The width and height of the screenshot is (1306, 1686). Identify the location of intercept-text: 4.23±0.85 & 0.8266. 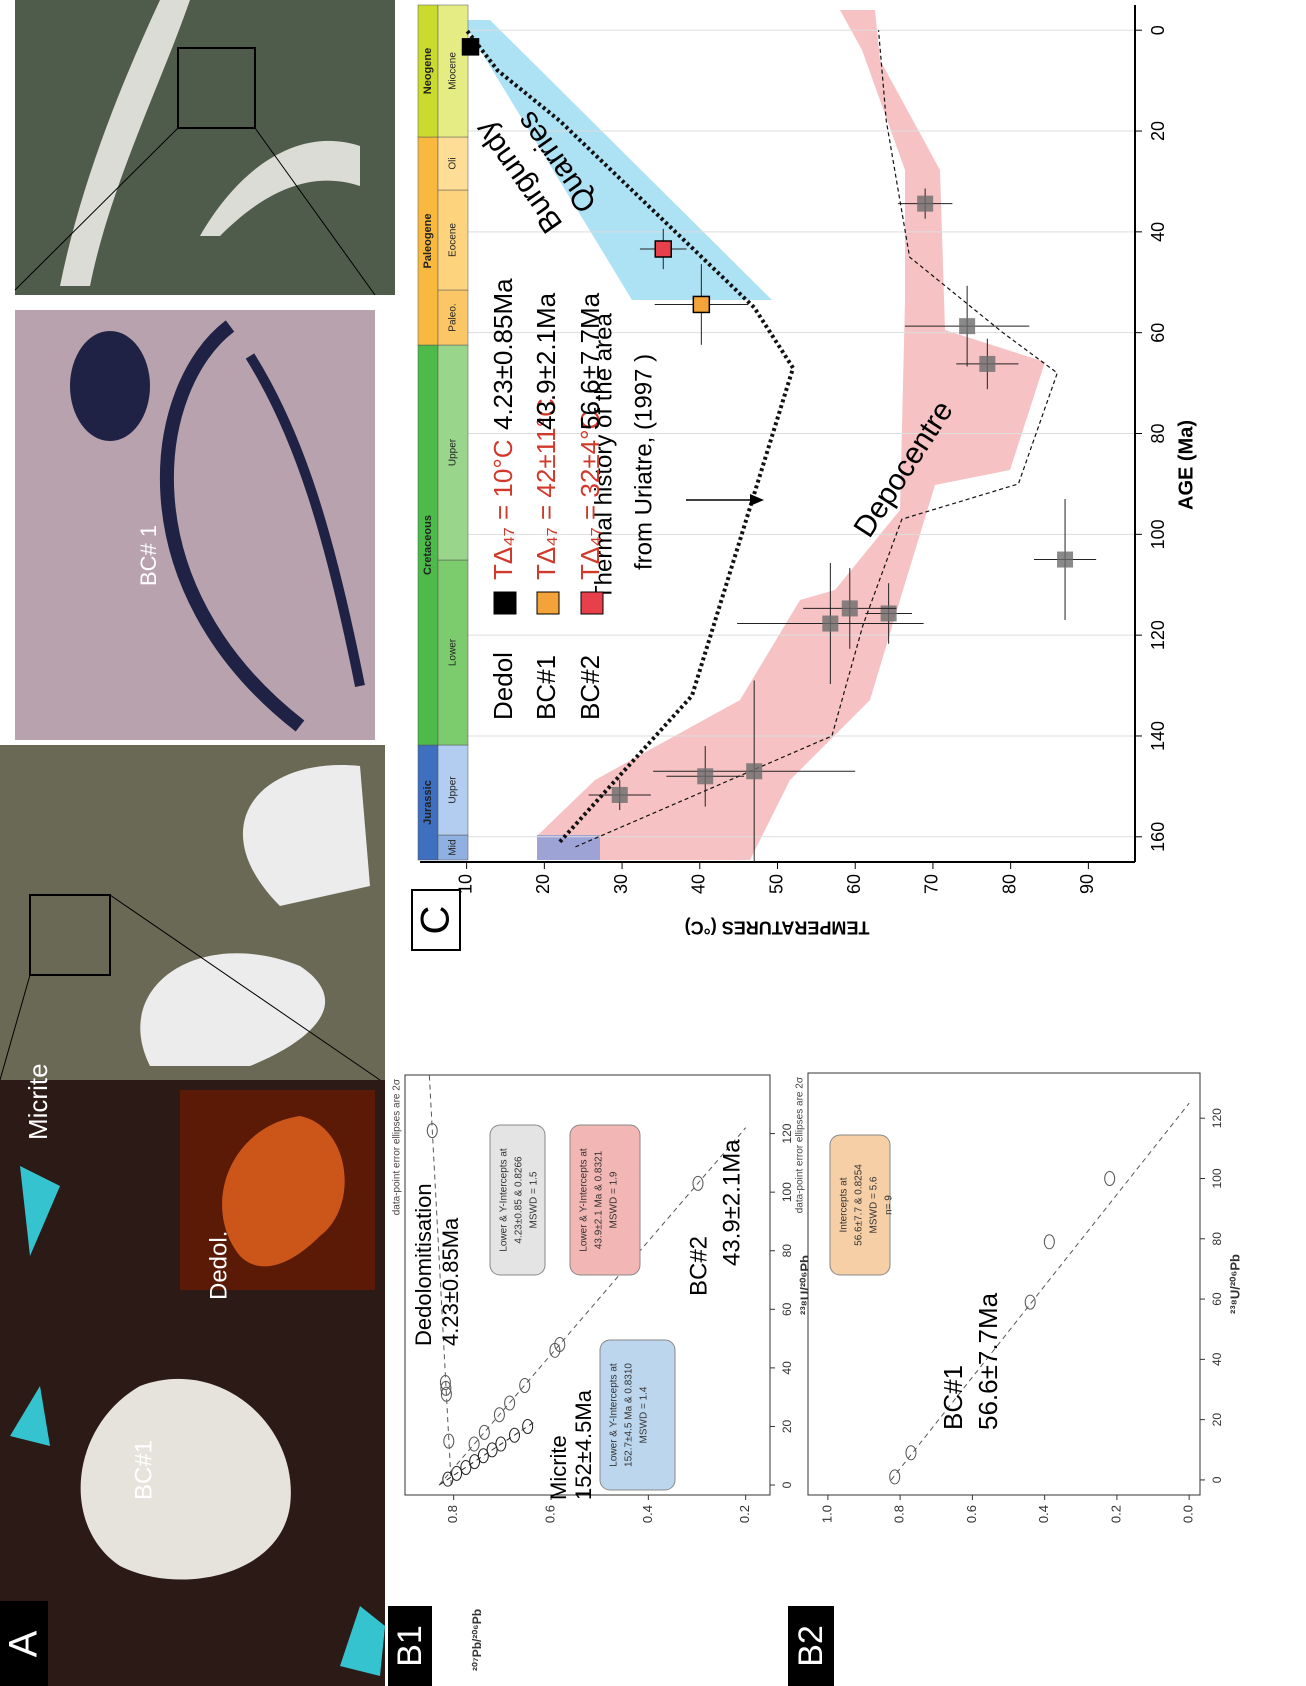
(519, 1200).